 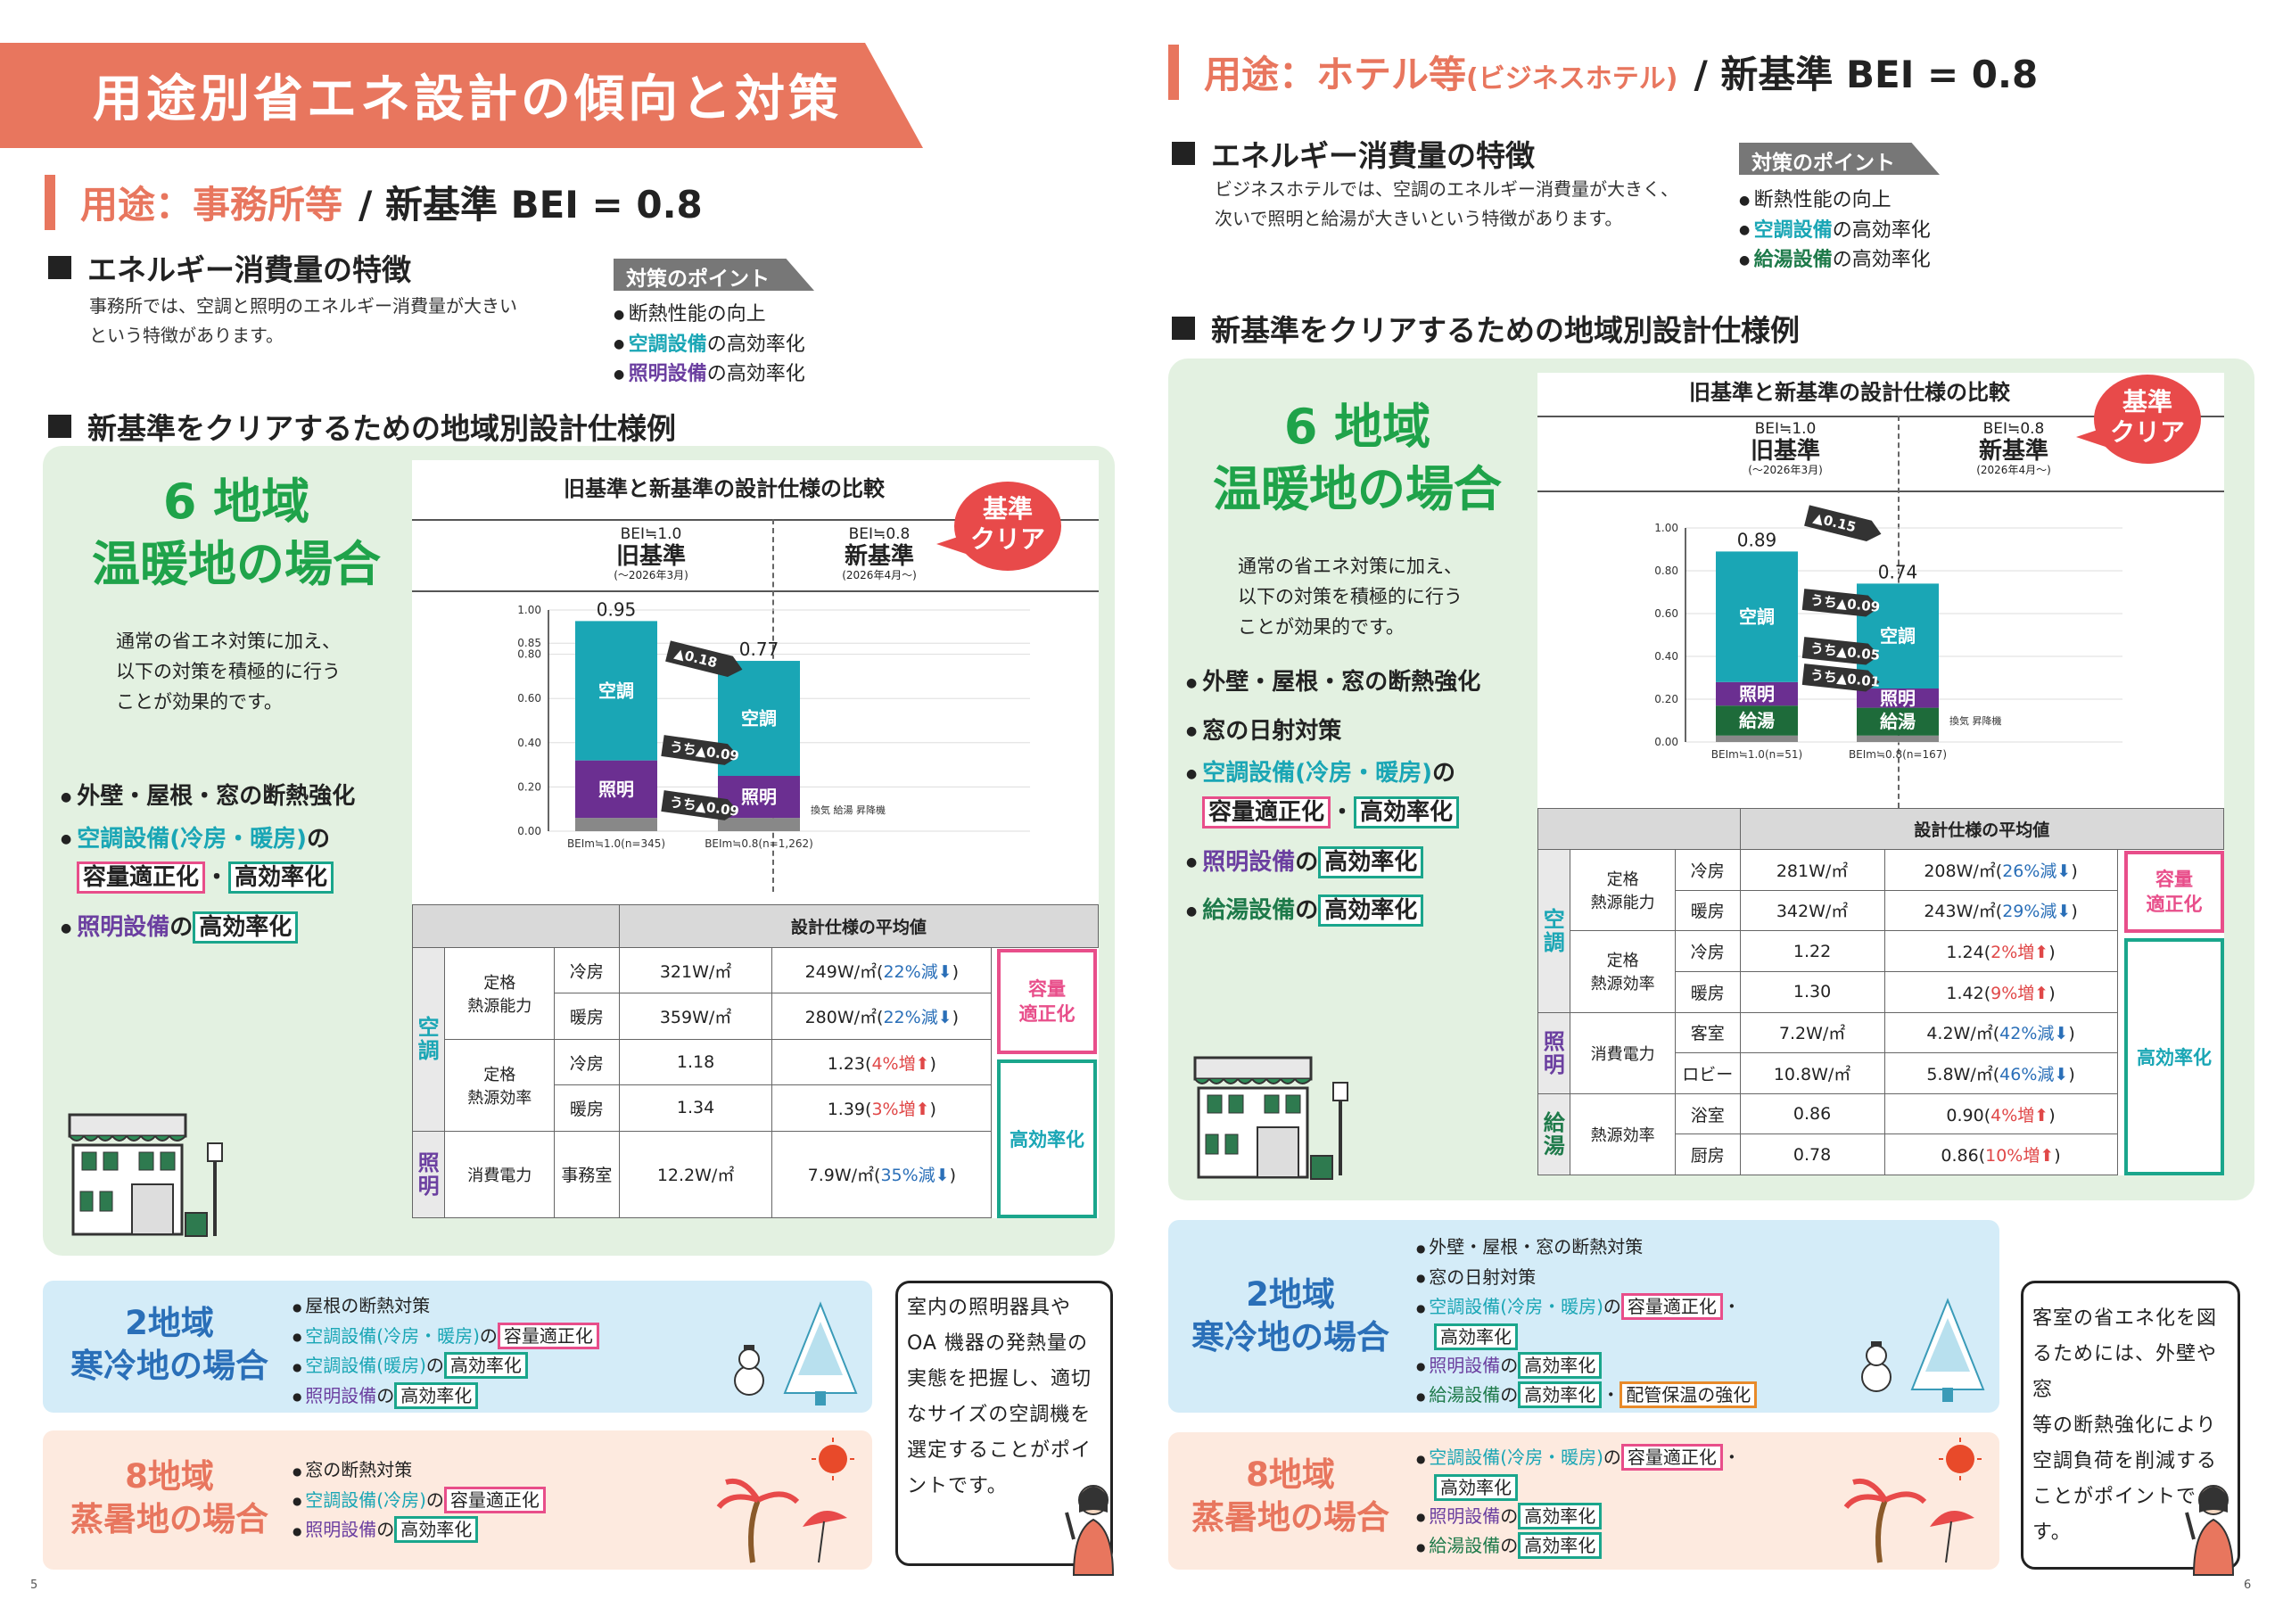 I want to click on total-label: 0.95, so click(x=617, y=609).